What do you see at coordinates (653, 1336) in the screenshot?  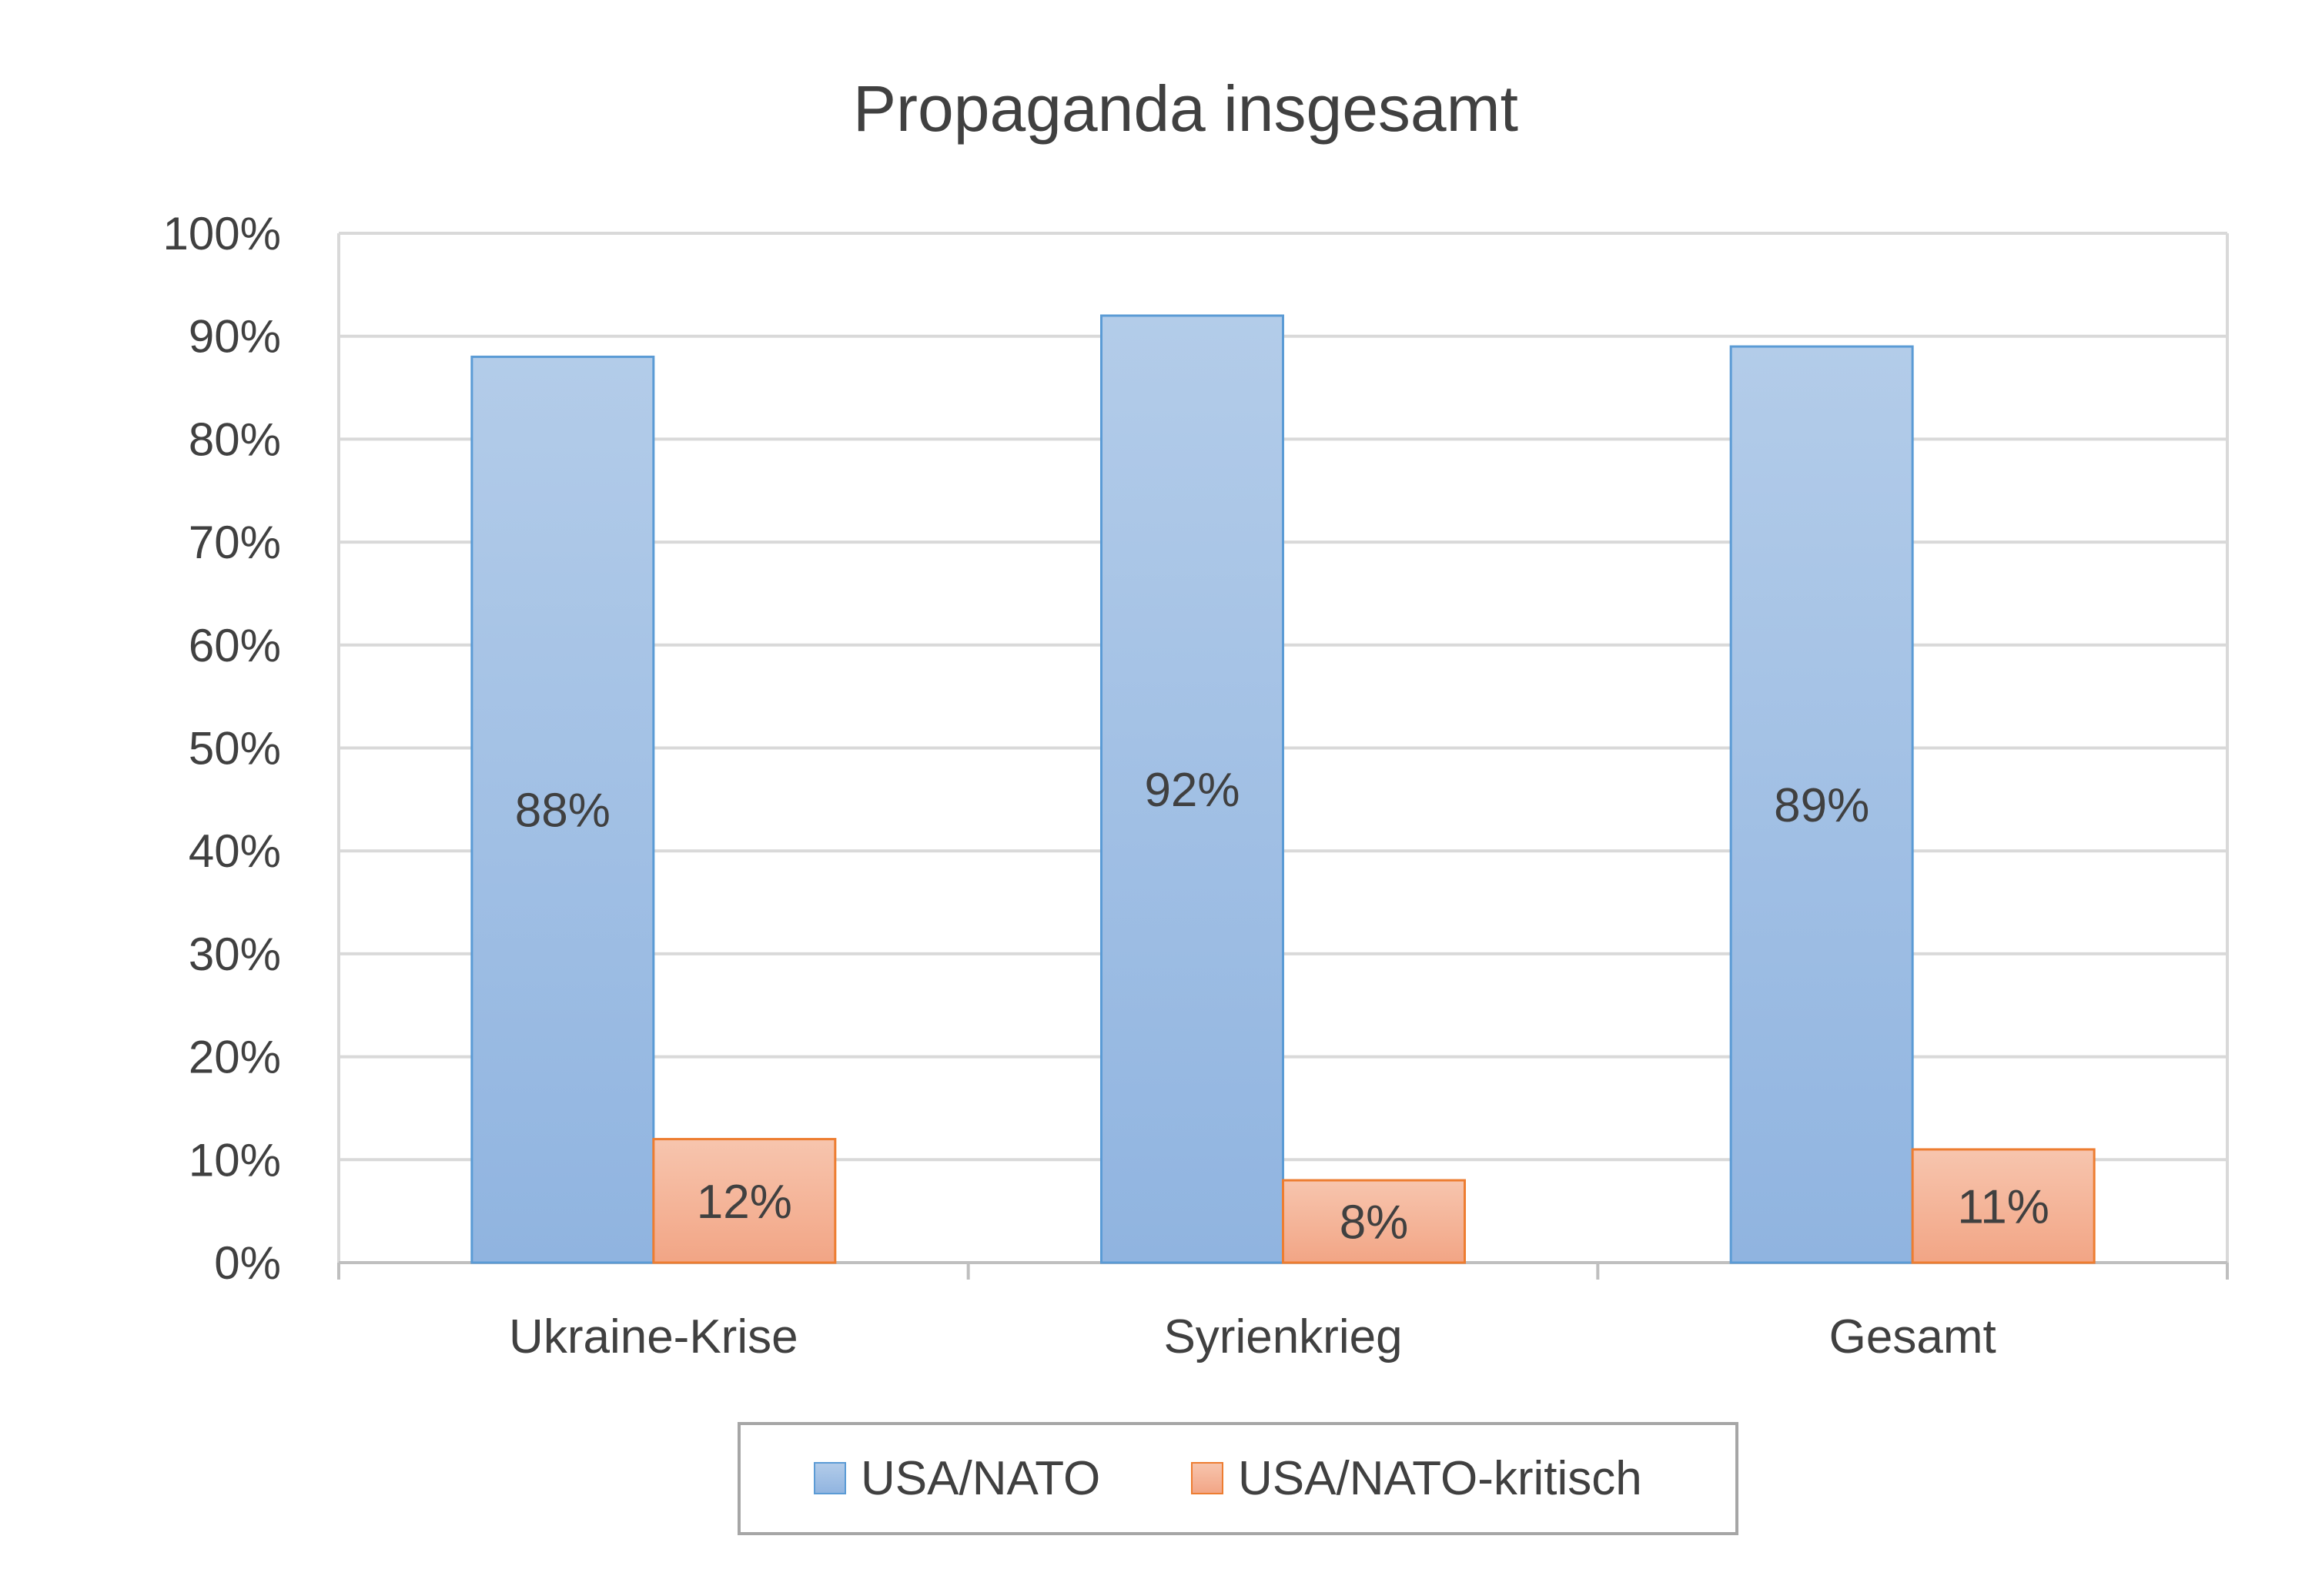 I see `x-category-label: Ukraine-Krise` at bounding box center [653, 1336].